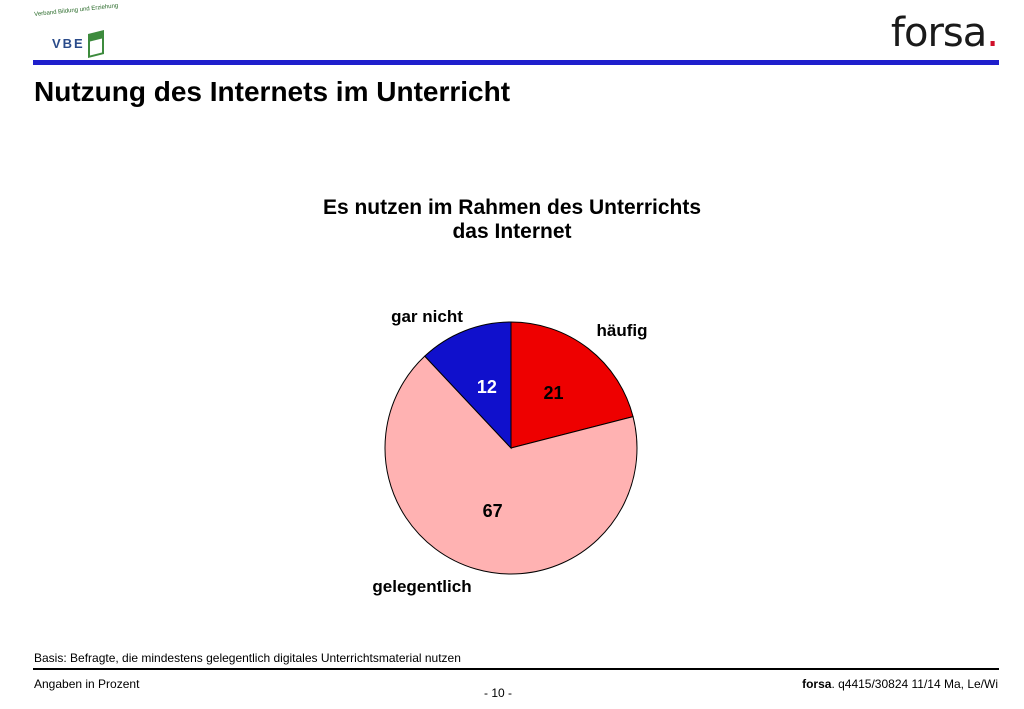  What do you see at coordinates (516, 669) in the screenshot?
I see `footer-divider` at bounding box center [516, 669].